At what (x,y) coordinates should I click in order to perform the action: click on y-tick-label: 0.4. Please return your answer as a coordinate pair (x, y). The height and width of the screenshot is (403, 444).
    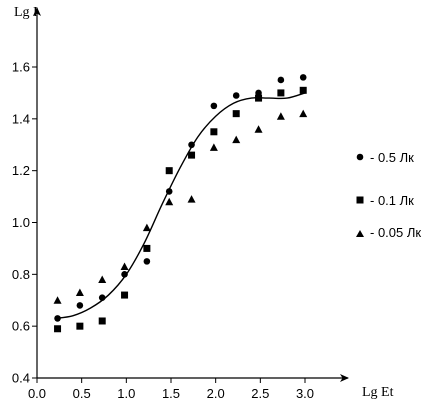
    Looking at the image, I should click on (21, 378).